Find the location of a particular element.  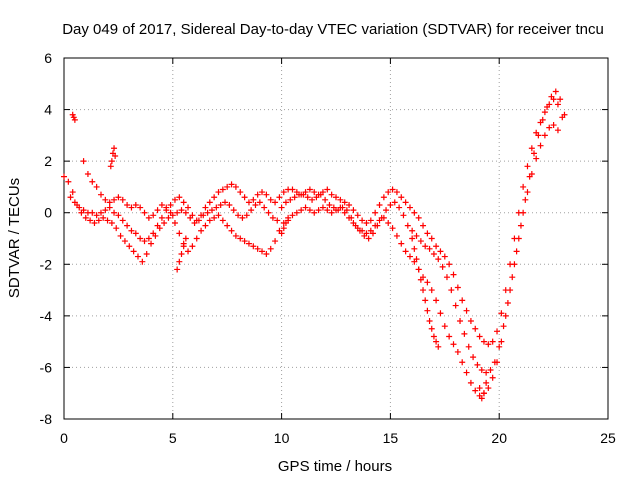

x-tick-label: 5 is located at coordinates (173, 438).